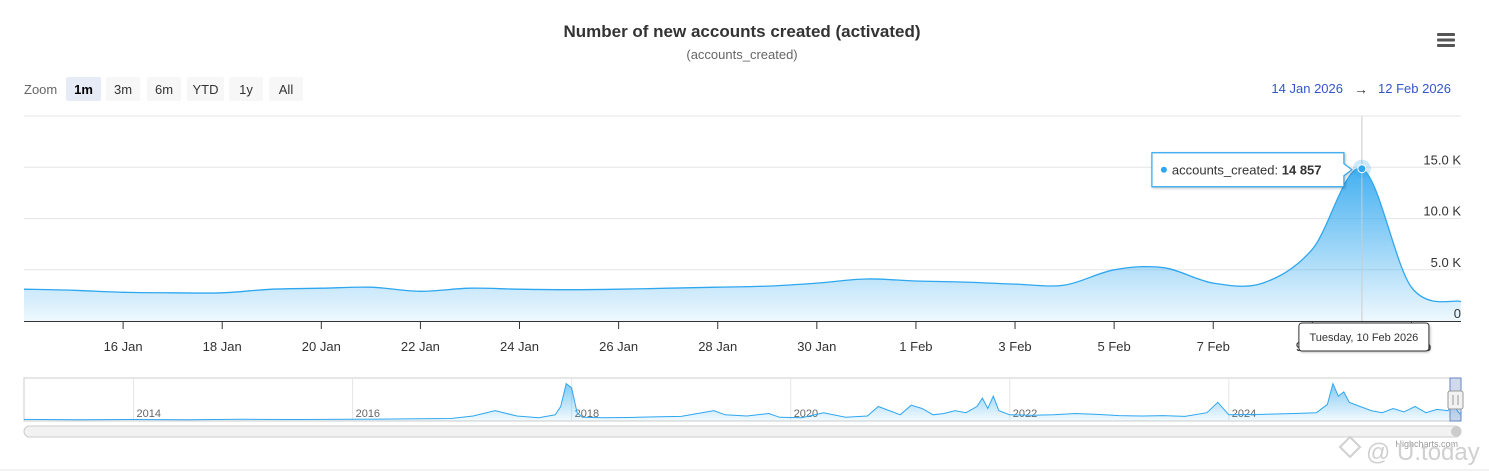 The width and height of the screenshot is (1489, 474). I want to click on tooltip-box: accounts_created: 14 857, so click(1252, 170).